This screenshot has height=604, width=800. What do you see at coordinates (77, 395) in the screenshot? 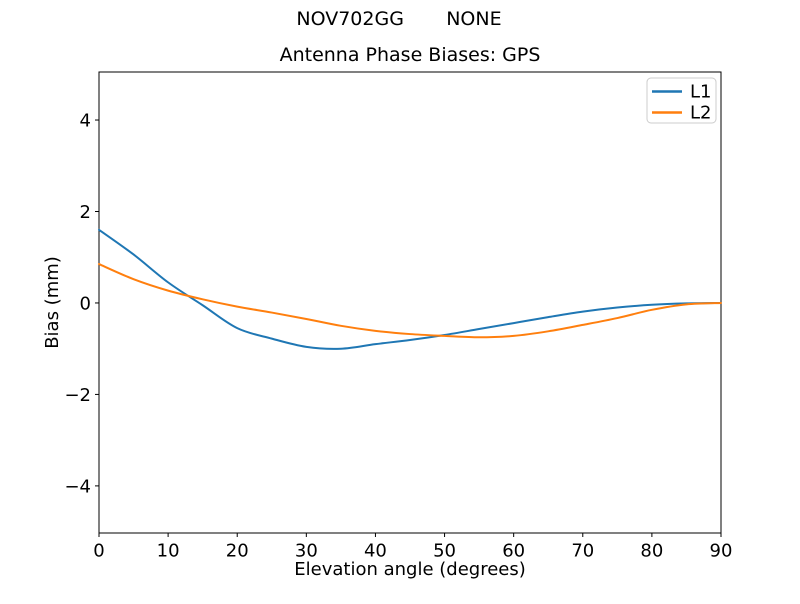
I see `y-tick-label: −2` at bounding box center [77, 395].